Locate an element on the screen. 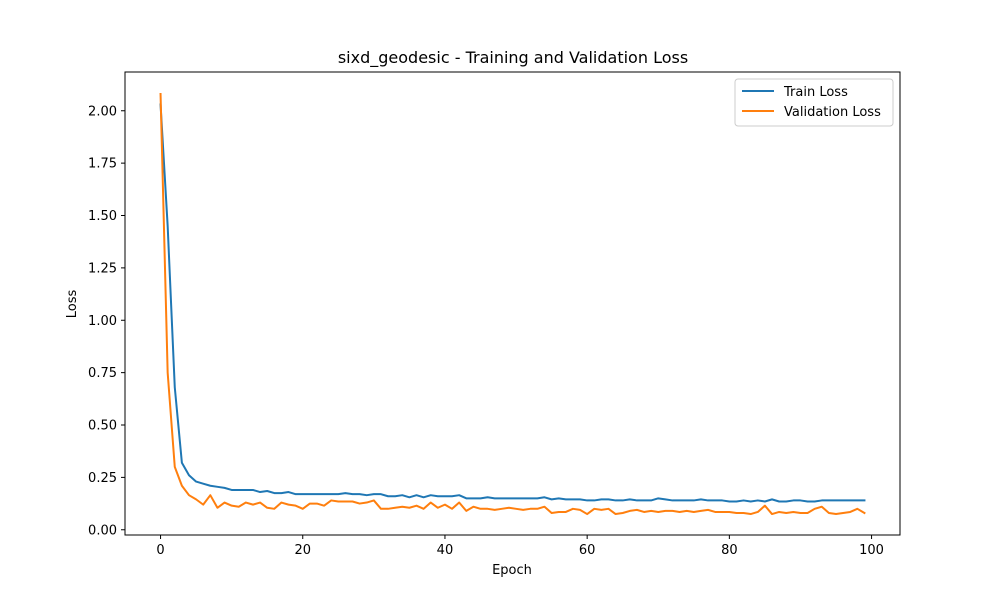 Image resolution: width=1000 pixels, height=600 pixels. y-axis-label: Loss is located at coordinates (72, 304).